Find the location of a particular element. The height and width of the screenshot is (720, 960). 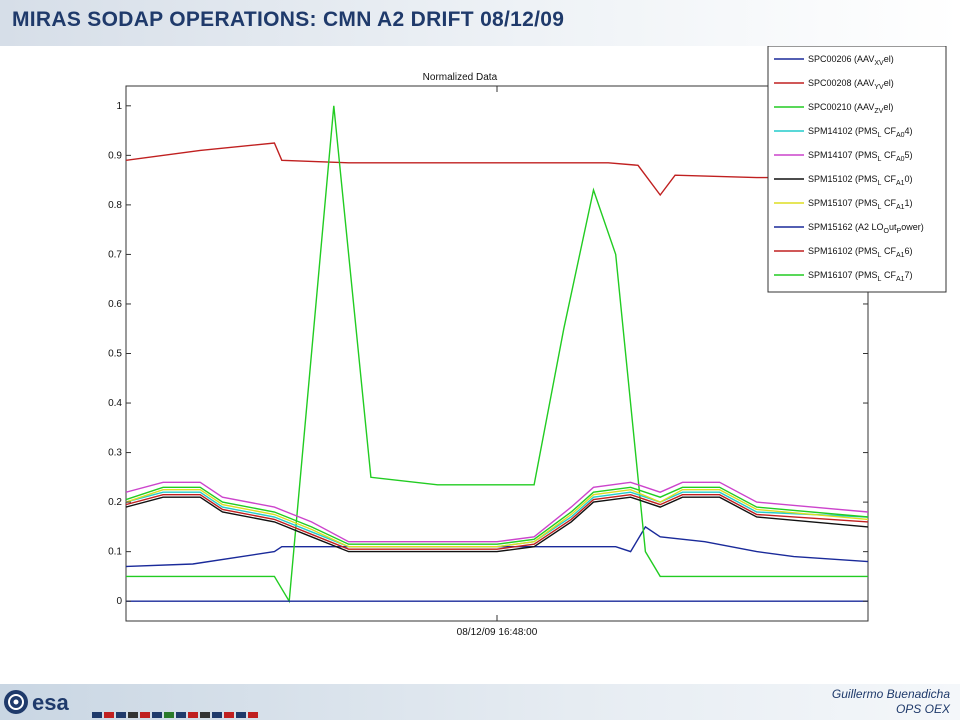

esa-logo: esa is located at coordinates (36, 702).